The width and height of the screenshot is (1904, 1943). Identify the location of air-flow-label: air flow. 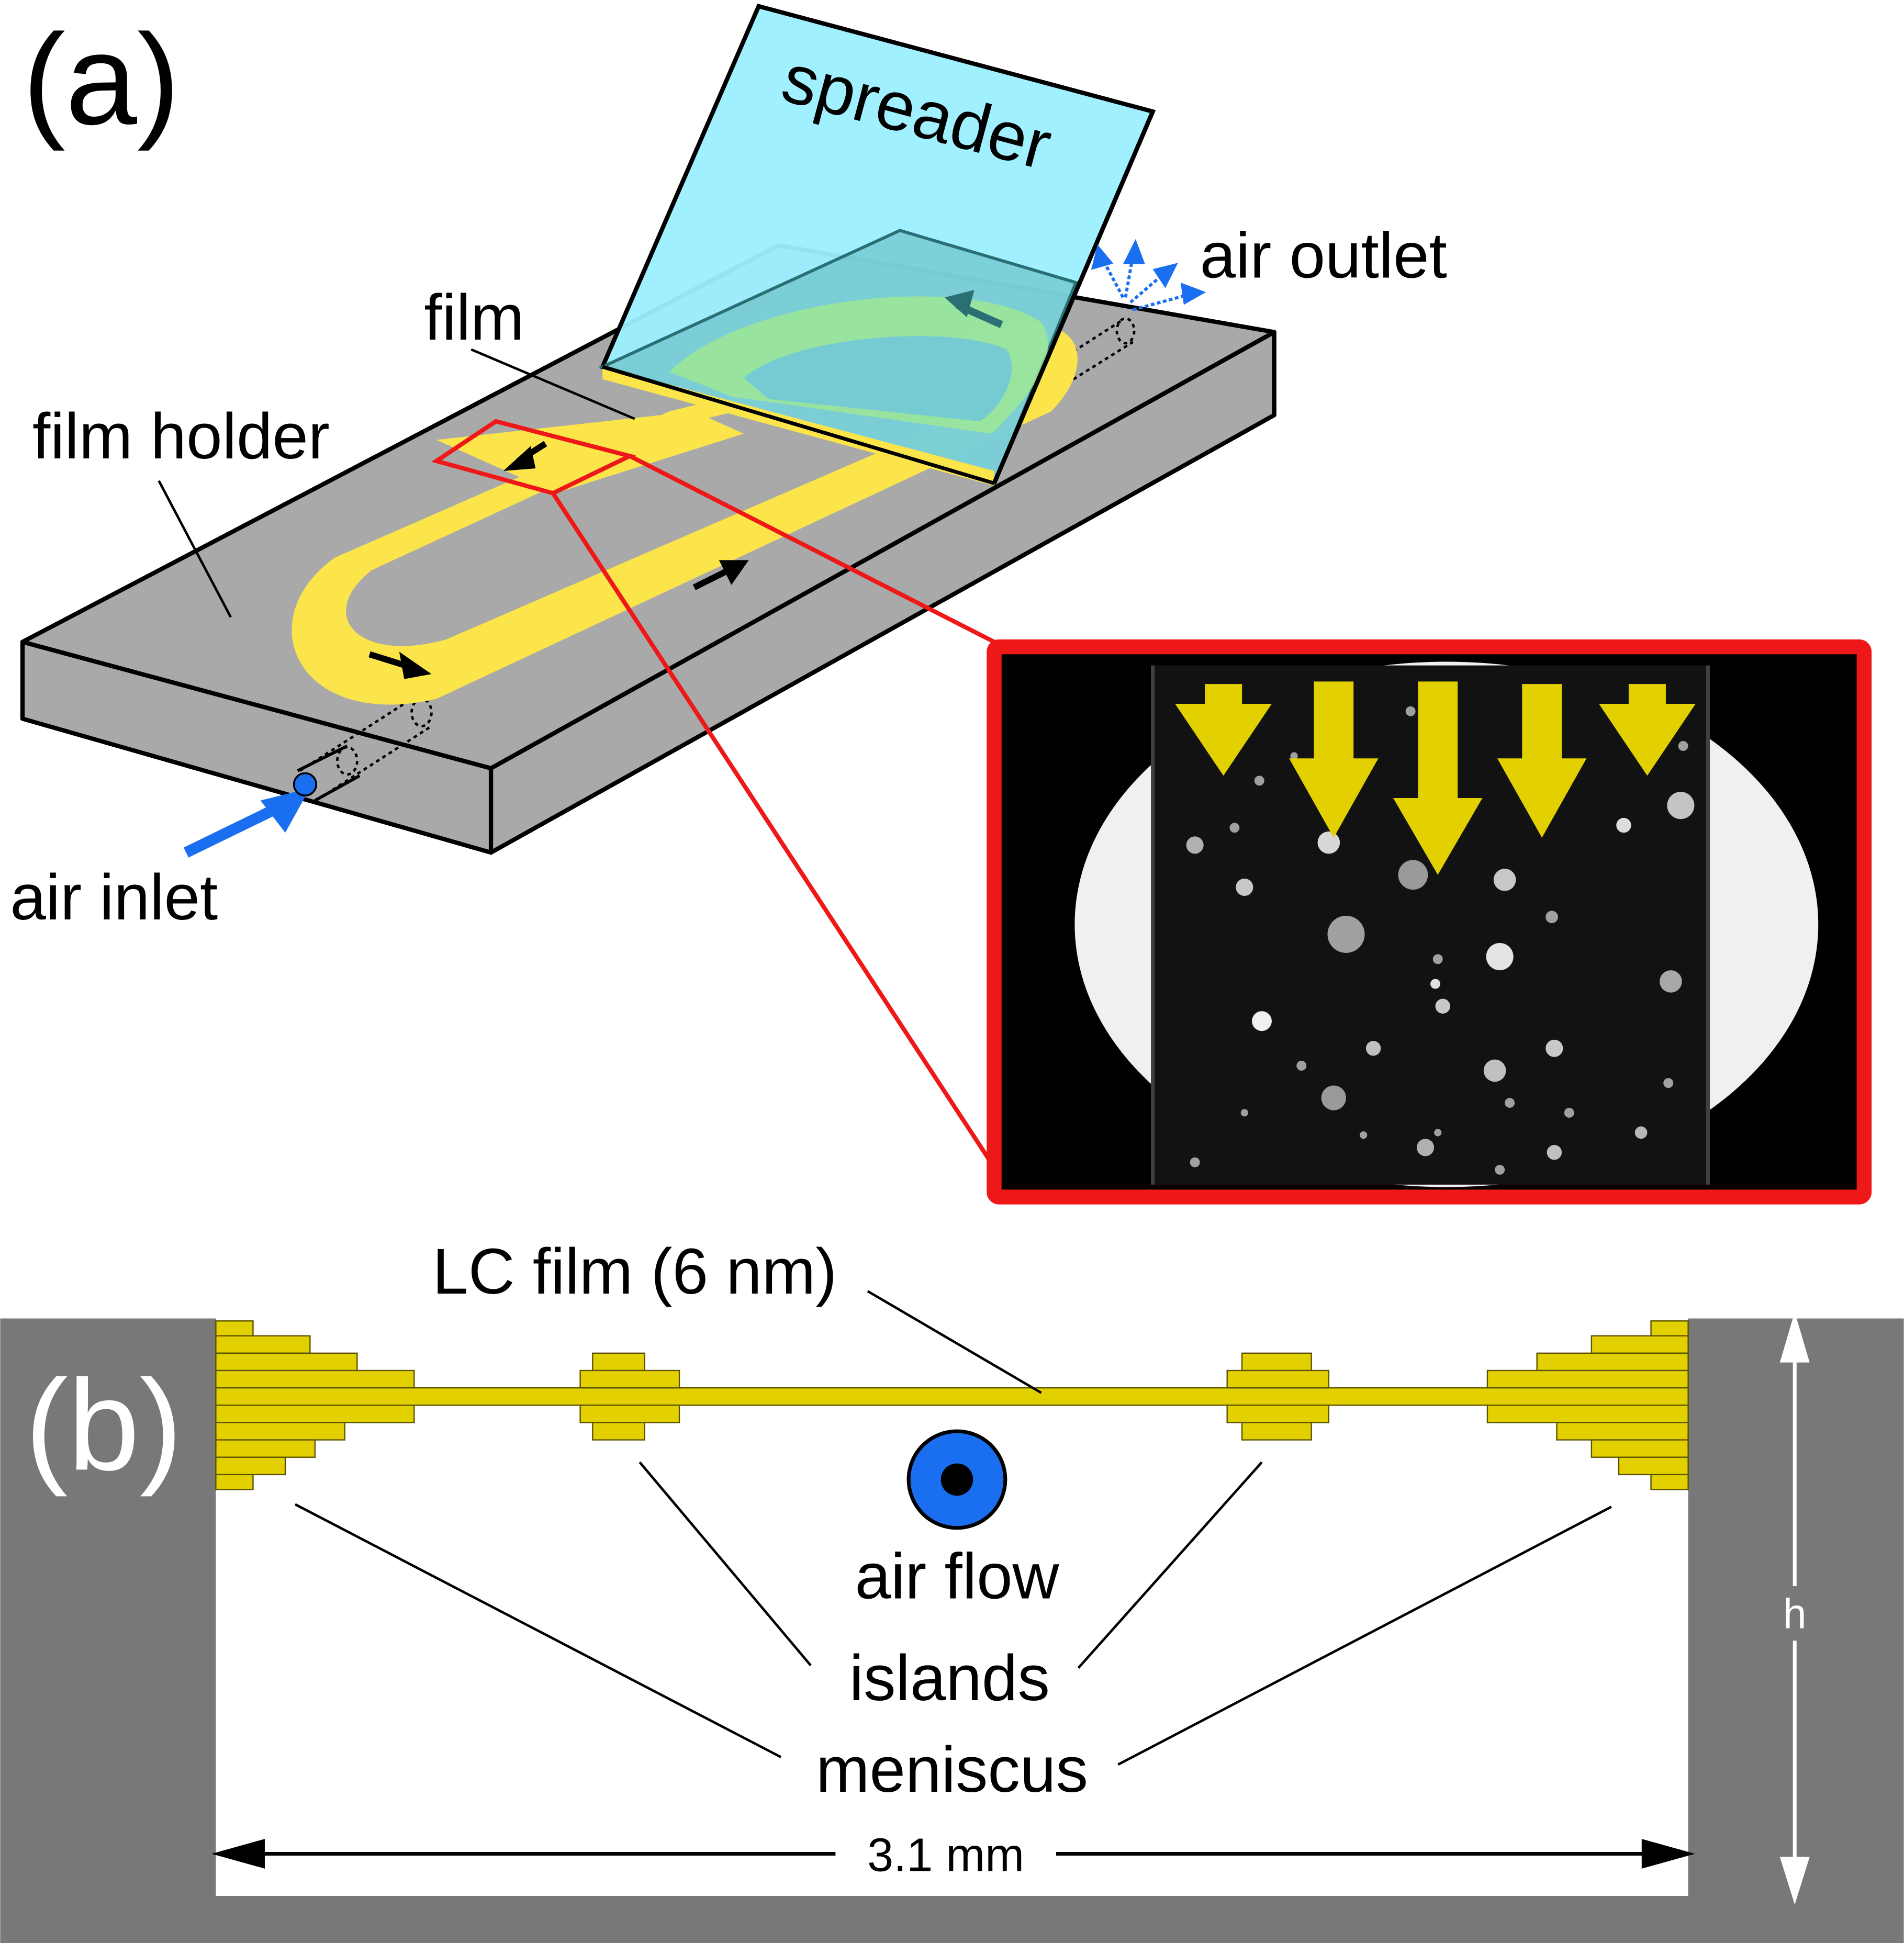
(957, 1577).